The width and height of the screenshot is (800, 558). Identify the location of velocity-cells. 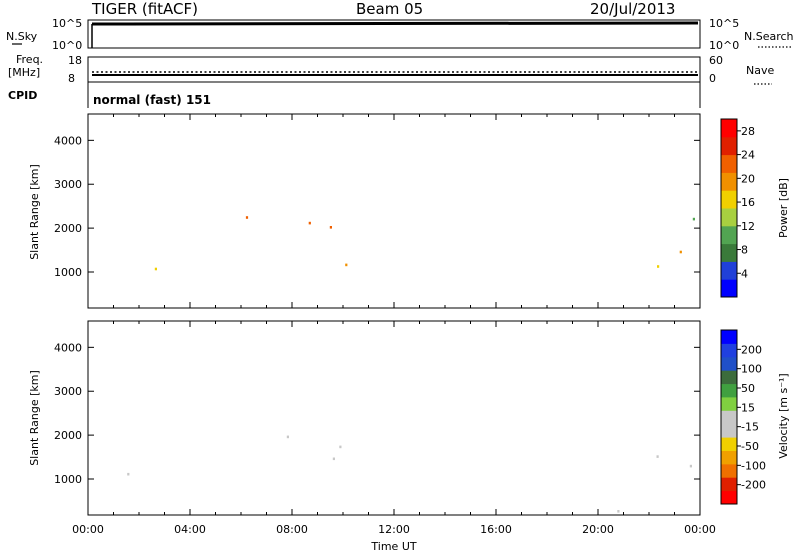
(409, 474).